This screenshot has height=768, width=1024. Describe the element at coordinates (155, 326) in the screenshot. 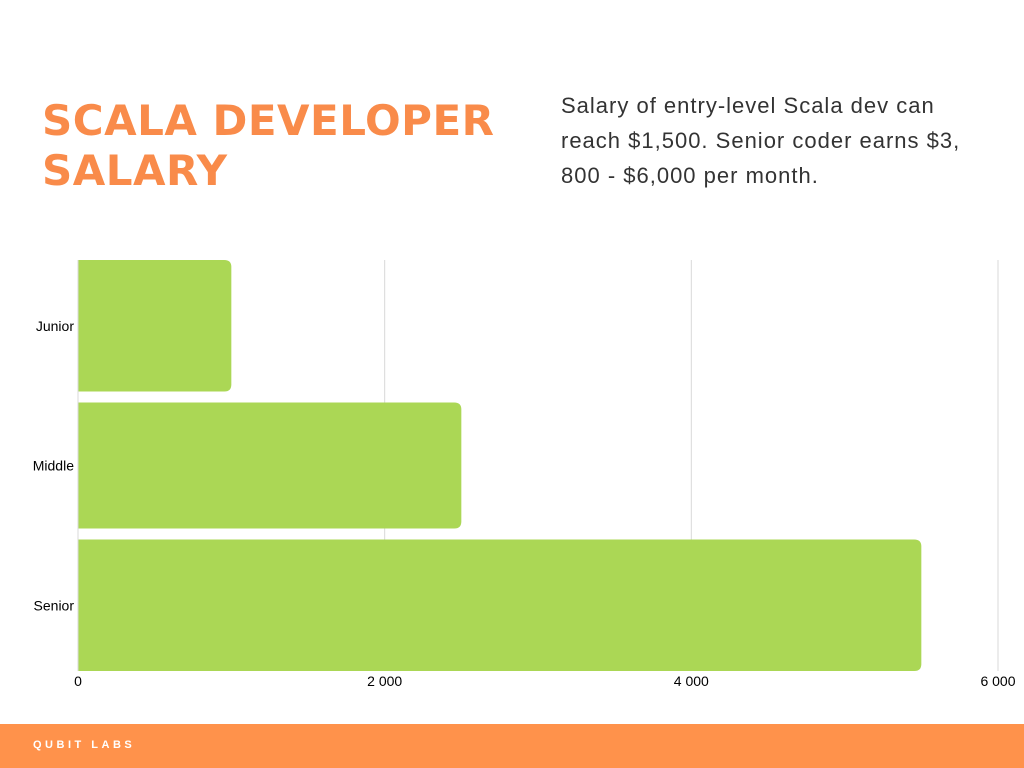

I see `bar-junior` at that location.